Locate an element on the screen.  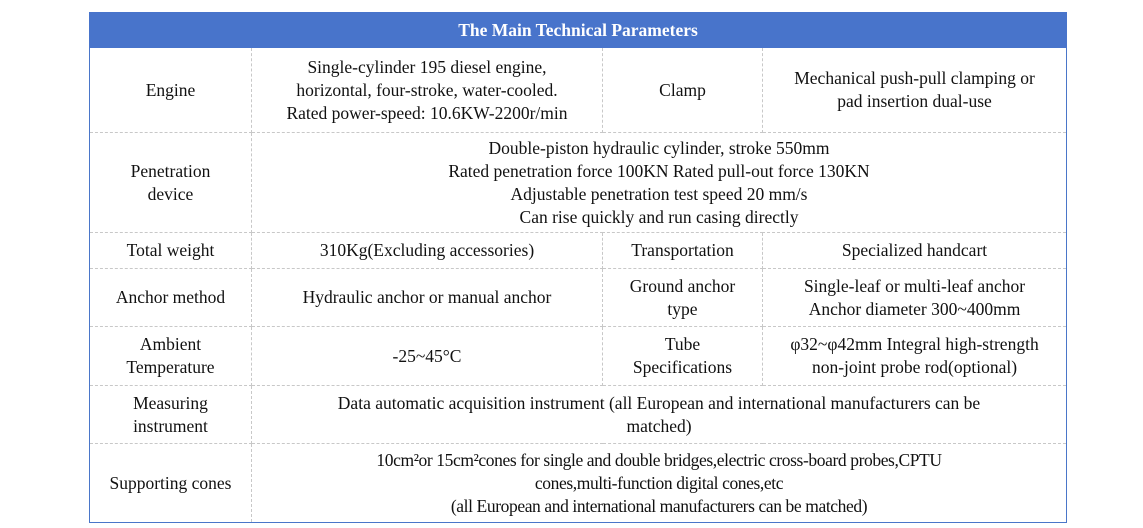
label-line: instrument is located at coordinates (170, 425).